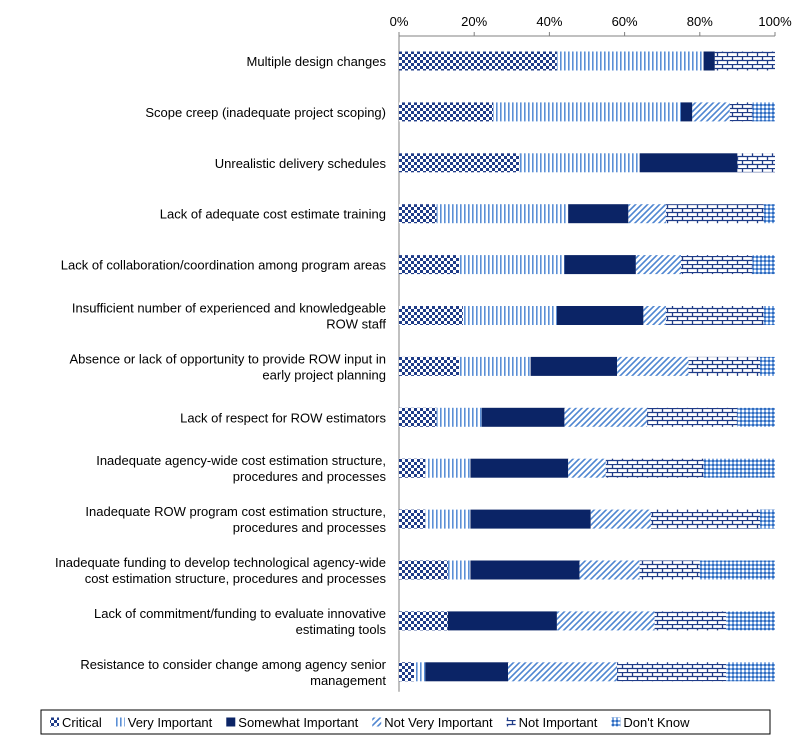 The image size is (804, 744). Describe the element at coordinates (549, 21) in the screenshot. I see `x-tick-label: 40%` at that location.